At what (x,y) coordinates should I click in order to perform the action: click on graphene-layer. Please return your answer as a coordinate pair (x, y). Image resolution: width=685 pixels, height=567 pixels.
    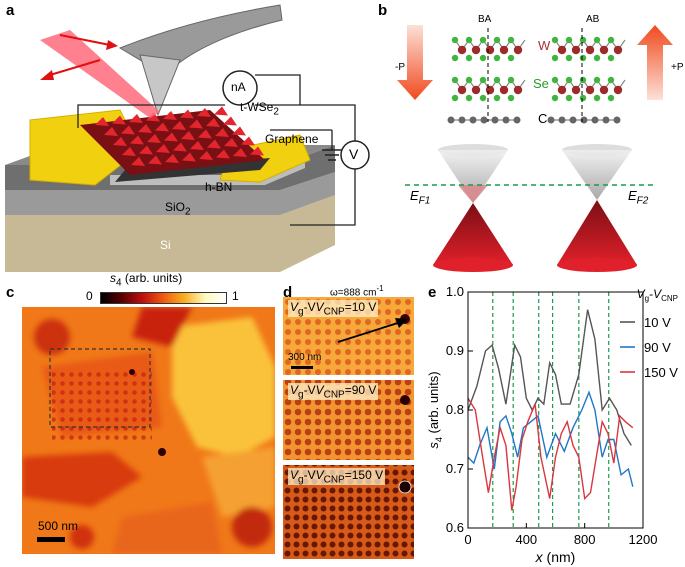
    Looking at the image, I should click on (192, 170).